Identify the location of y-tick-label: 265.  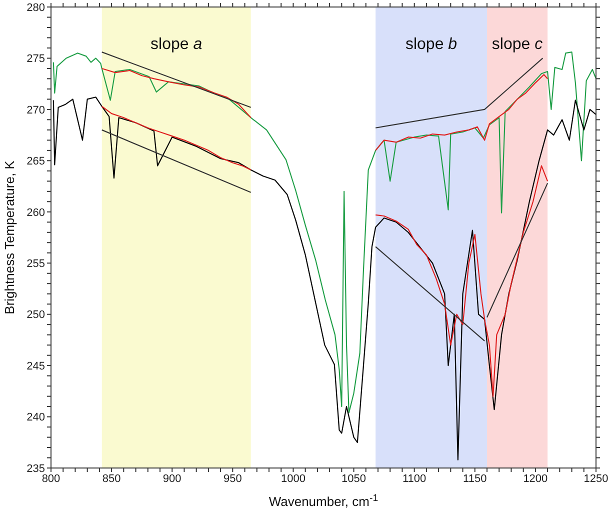
(35, 162).